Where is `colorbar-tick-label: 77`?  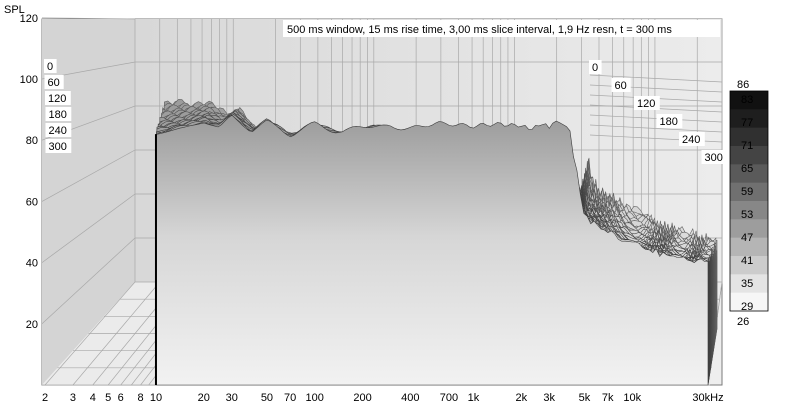 colorbar-tick-label: 77 is located at coordinates (747, 123).